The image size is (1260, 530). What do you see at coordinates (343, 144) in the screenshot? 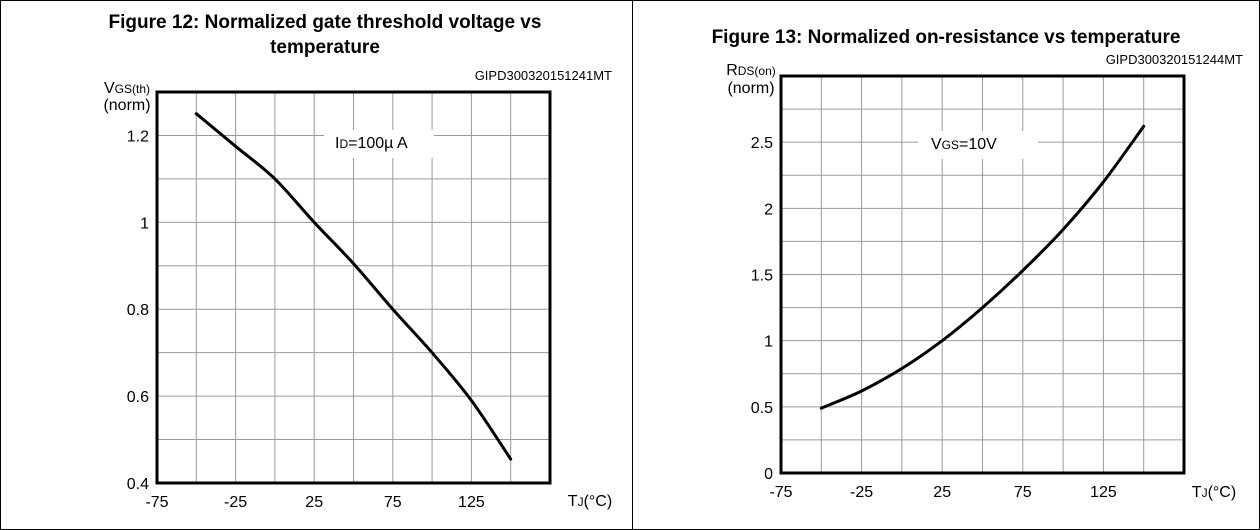
I see `annotation-subscript: D` at bounding box center [343, 144].